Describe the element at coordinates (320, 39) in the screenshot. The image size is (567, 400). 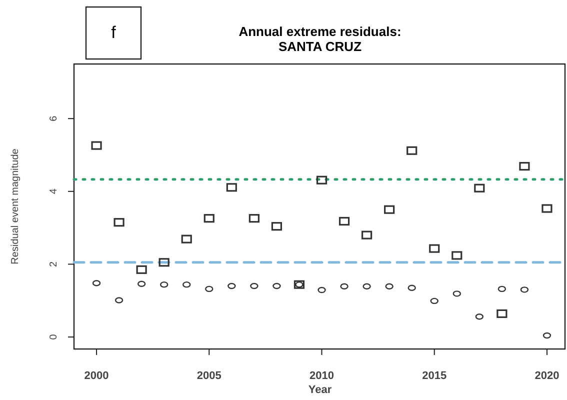
I see `chart-title: Annual extreme residuals: SANTA CRUZ` at that location.